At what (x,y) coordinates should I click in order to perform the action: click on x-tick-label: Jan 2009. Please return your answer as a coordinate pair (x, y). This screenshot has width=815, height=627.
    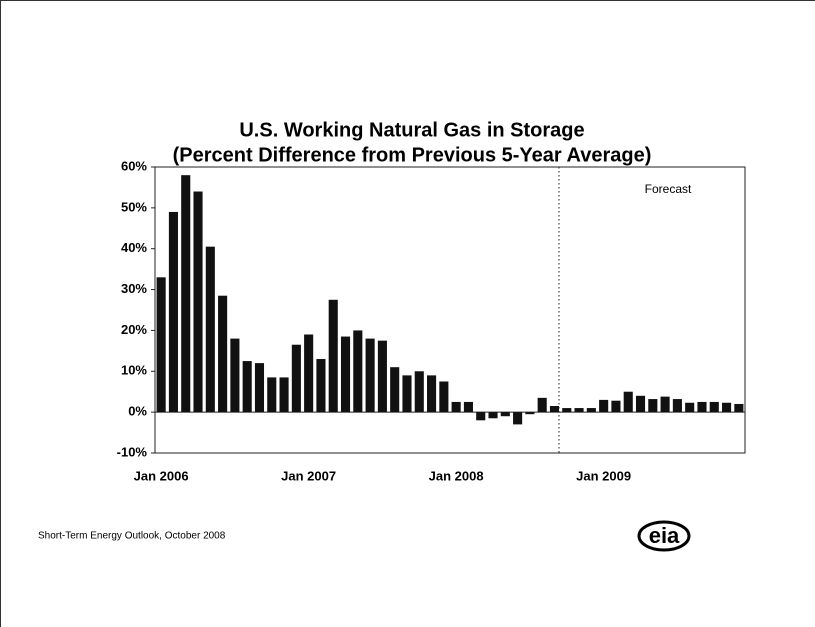
    Looking at the image, I should click on (603, 475).